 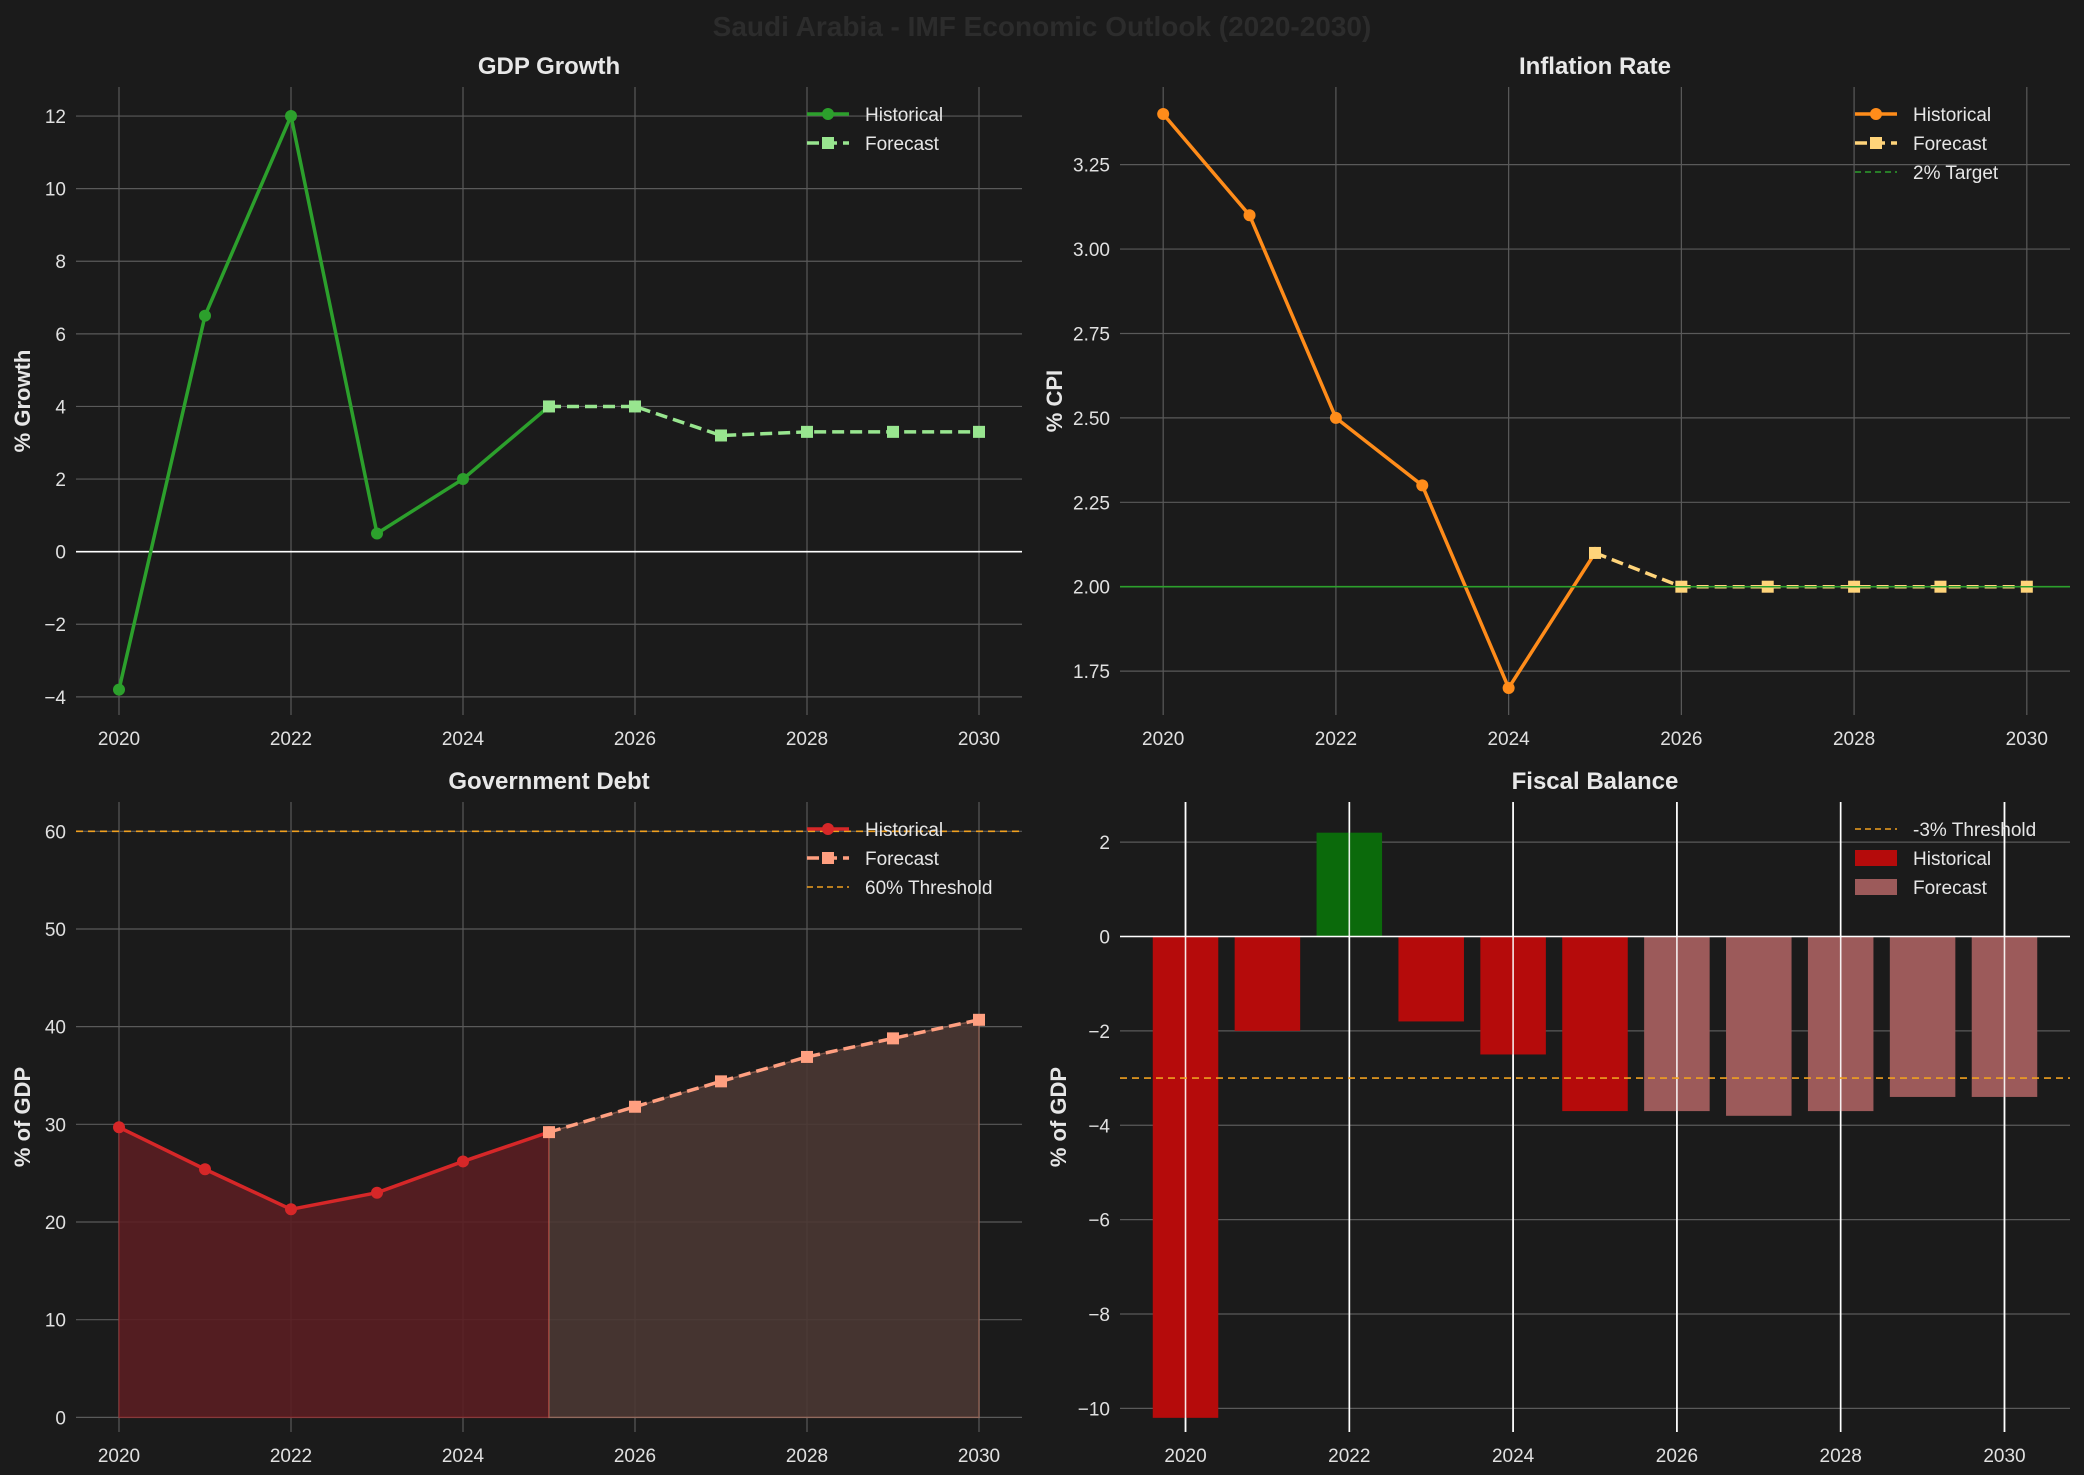 I want to click on fiscal-x-tick-label: 2024, so click(x=1513, y=1456).